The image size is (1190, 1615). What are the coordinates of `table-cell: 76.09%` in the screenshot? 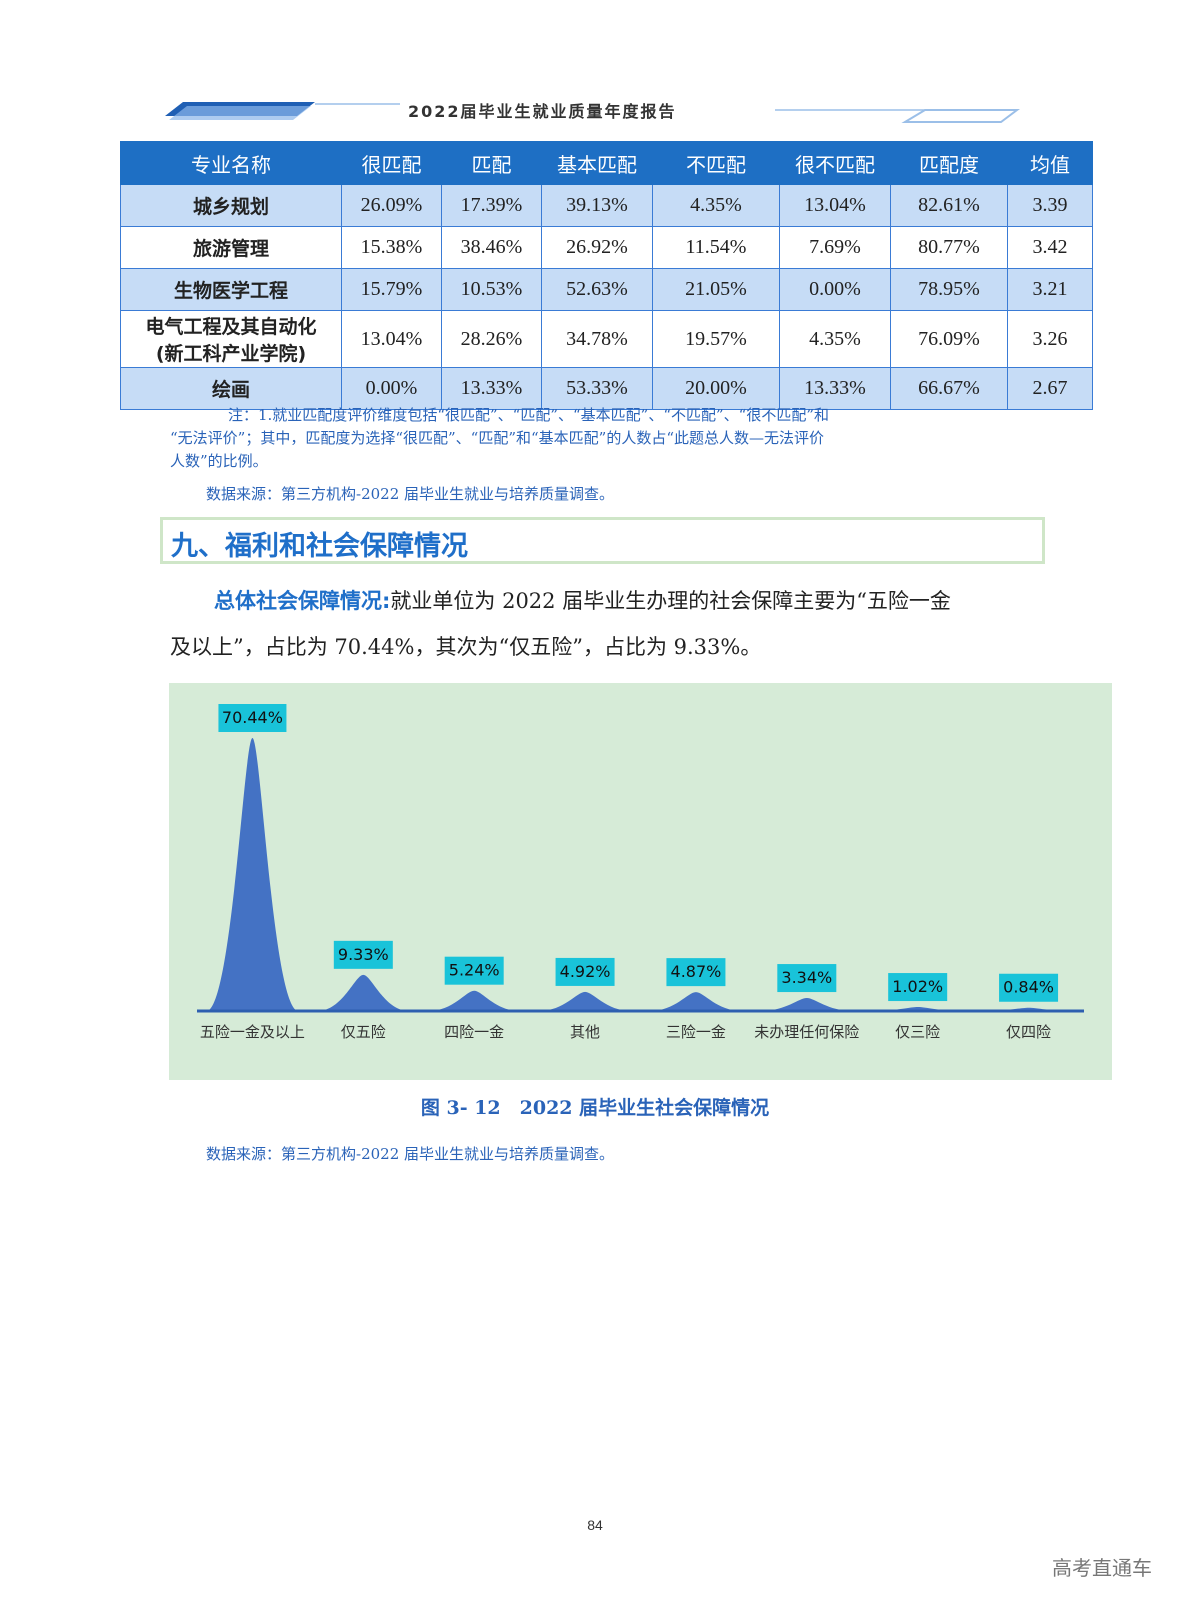 It's located at (949, 339).